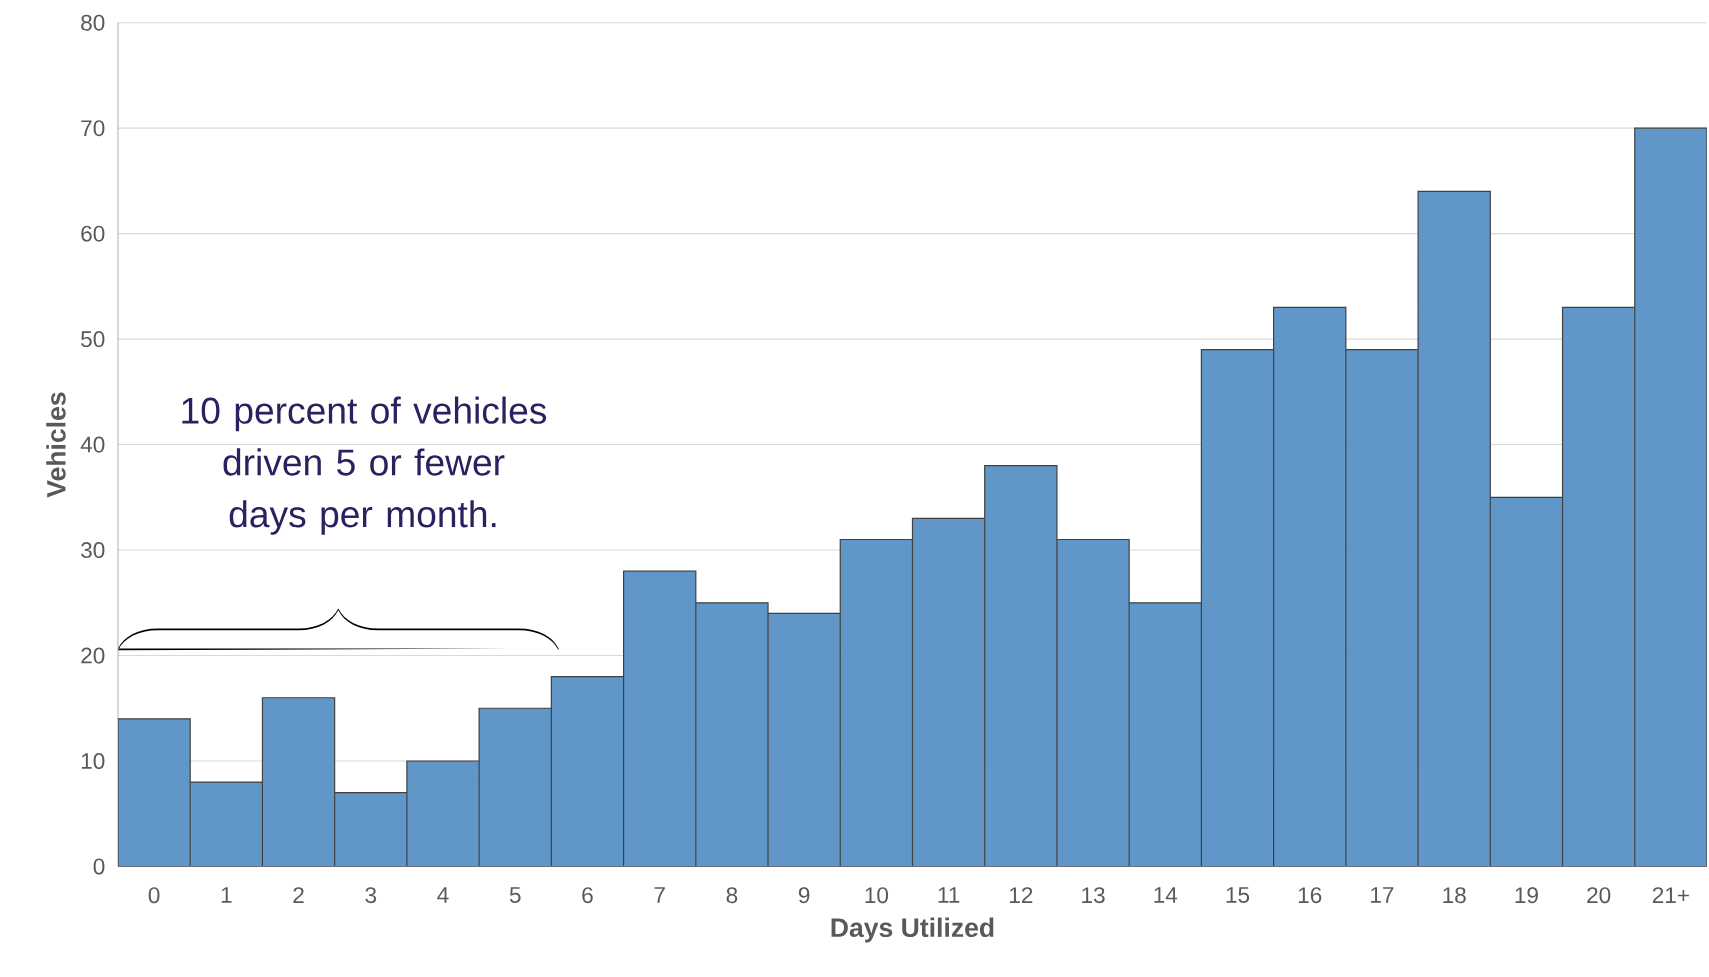  What do you see at coordinates (93, 128) in the screenshot?
I see `y-tick-label: 70` at bounding box center [93, 128].